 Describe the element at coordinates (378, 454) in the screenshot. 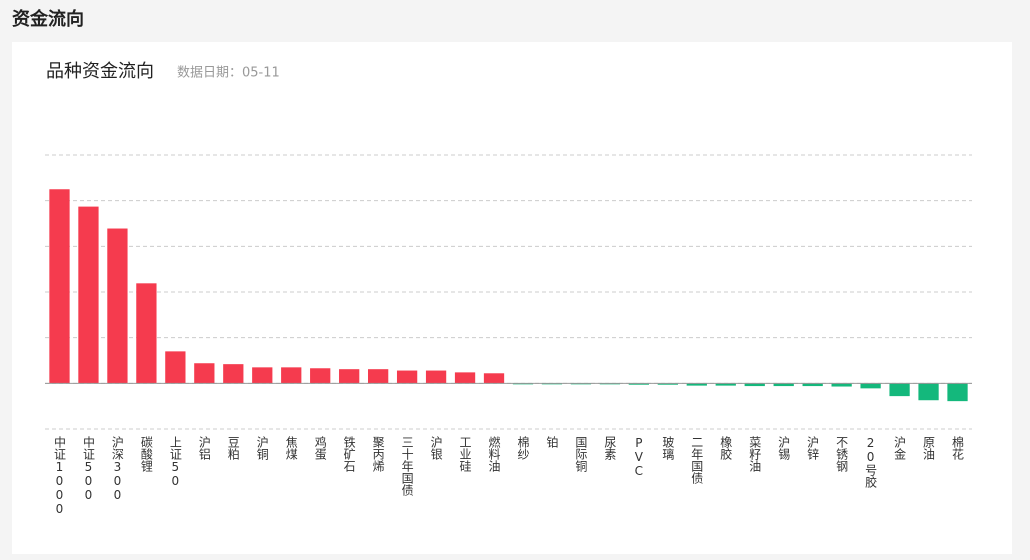

I see `x-tick-label: 聚丙烯` at that location.